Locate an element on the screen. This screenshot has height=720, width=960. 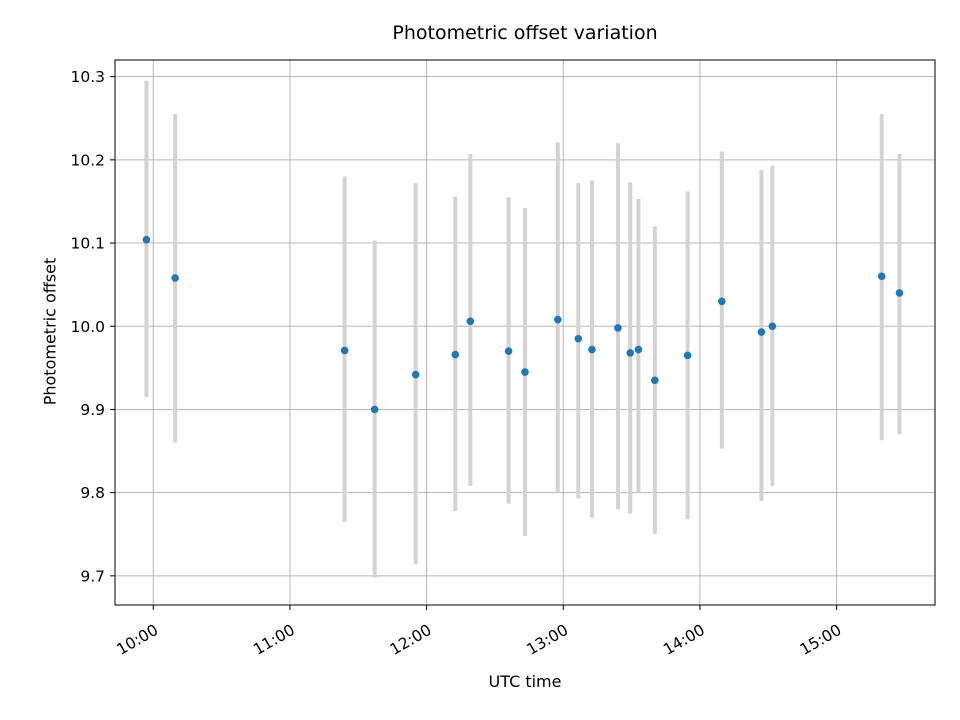
x-tick-label: 15:00 is located at coordinates (821, 640).